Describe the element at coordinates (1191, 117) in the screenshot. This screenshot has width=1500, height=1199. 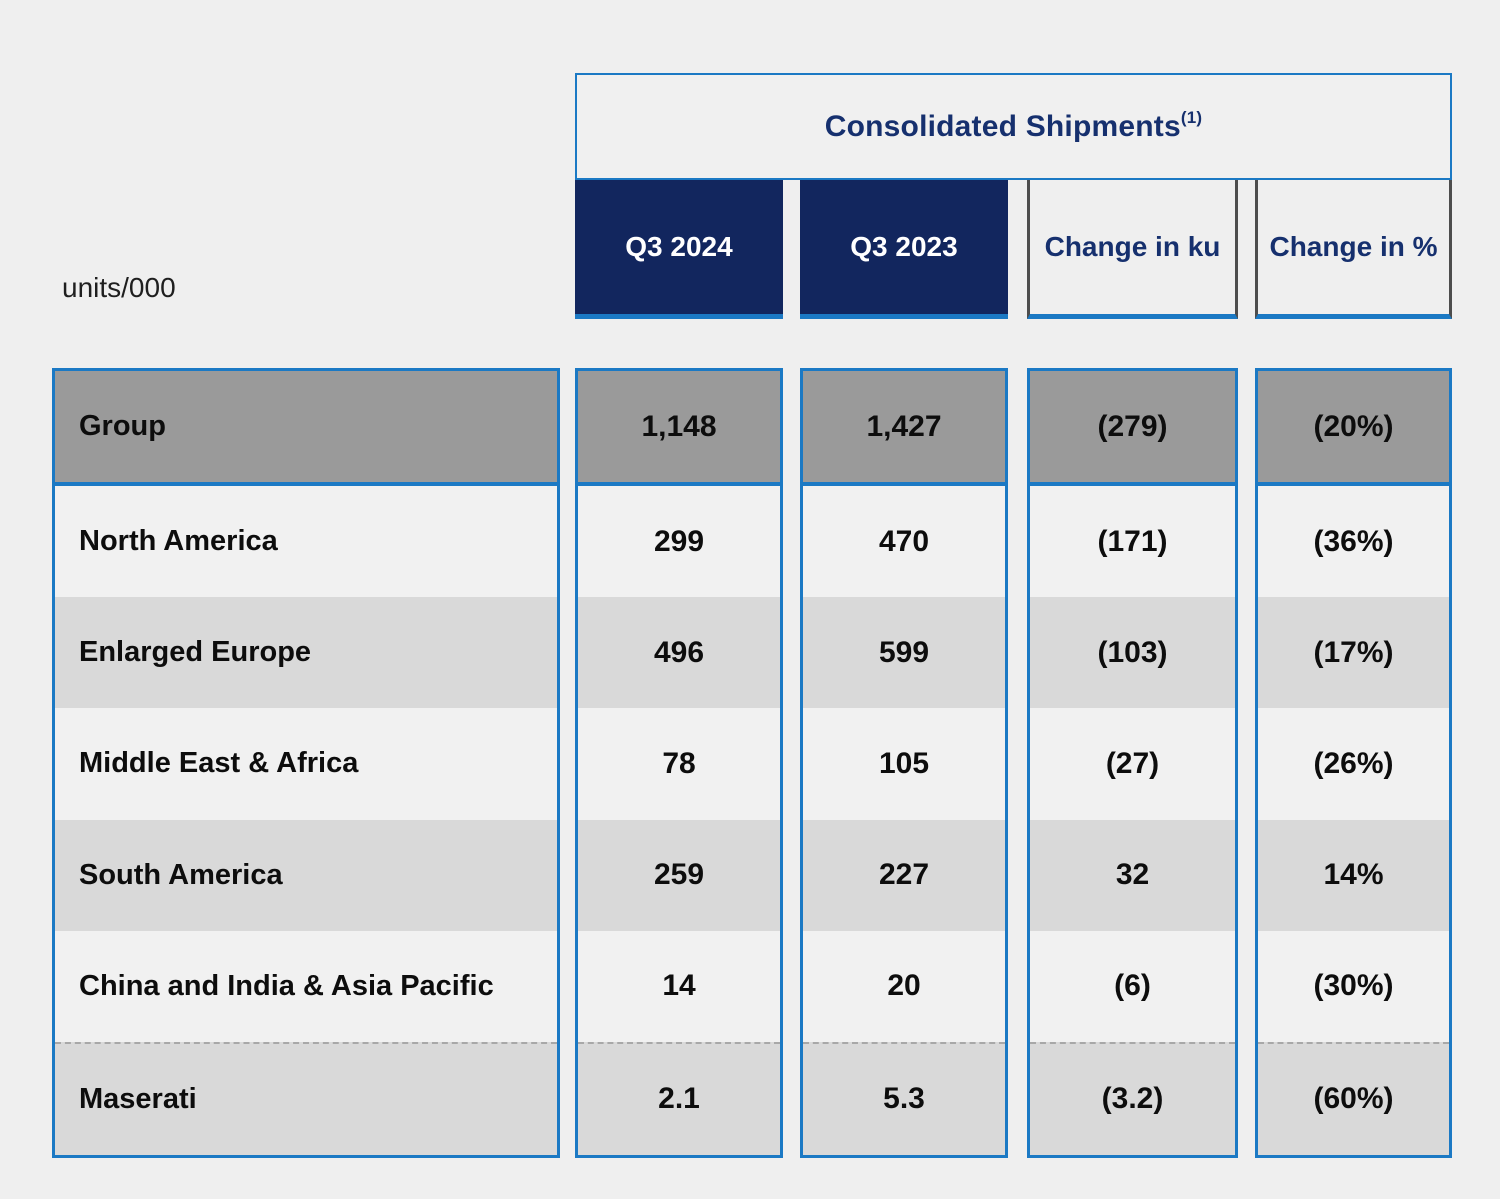
I see `table-title-footnote-marker: (1)` at that location.